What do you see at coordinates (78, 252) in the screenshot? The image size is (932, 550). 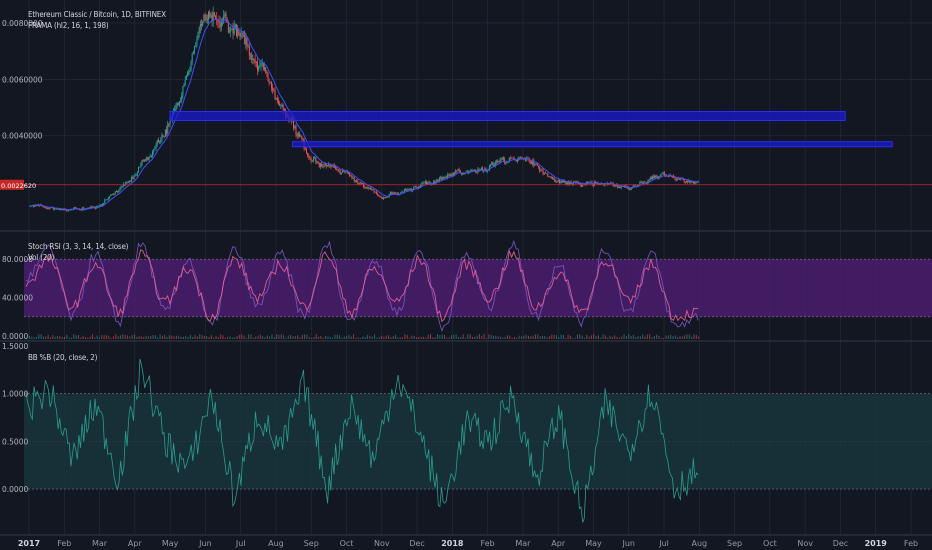 I see `stoch-legend: Stoch RSI (3, 3, 14, 14, close) Vol (20)` at bounding box center [78, 252].